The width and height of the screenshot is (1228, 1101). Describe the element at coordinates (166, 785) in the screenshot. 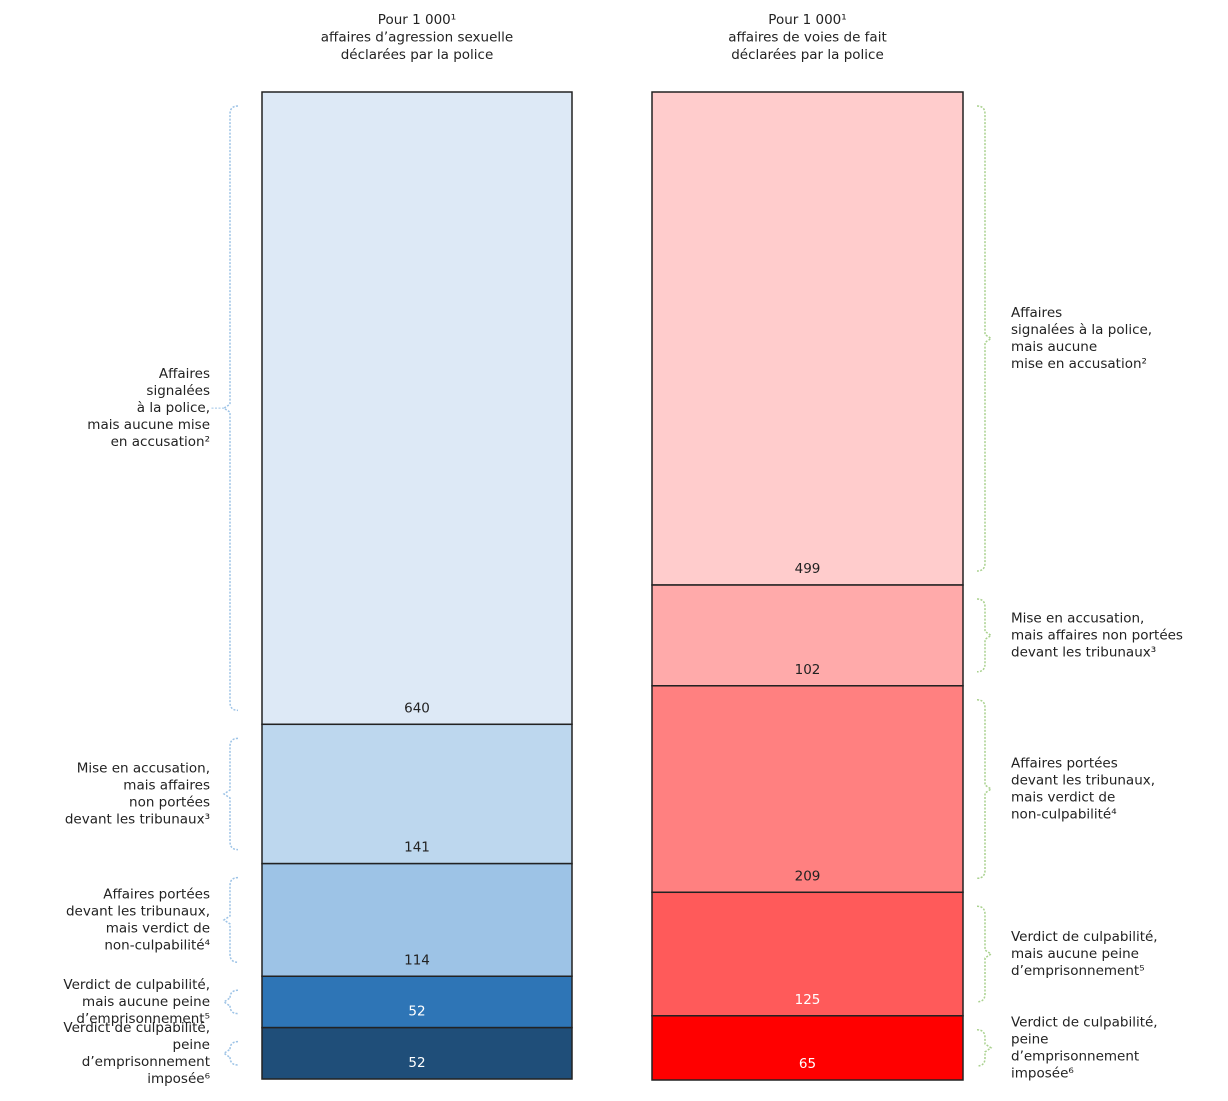

I see `segment-label: mais affaires` at that location.